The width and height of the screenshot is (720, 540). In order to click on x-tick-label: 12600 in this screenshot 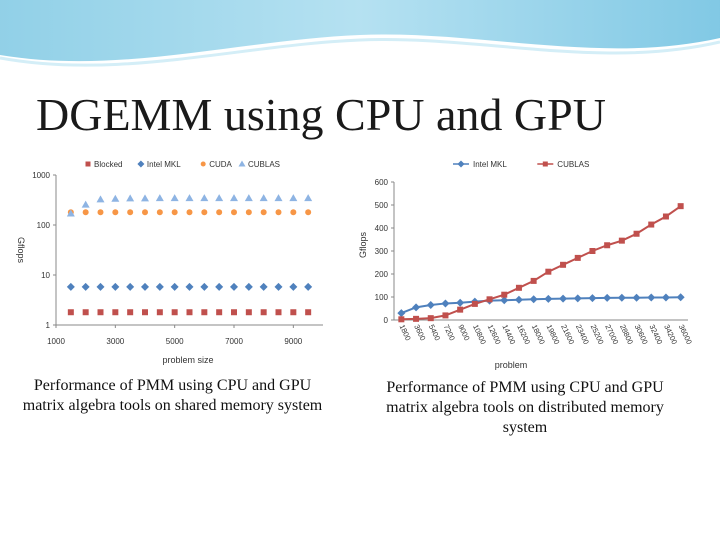, I will do `click(494, 334)`.